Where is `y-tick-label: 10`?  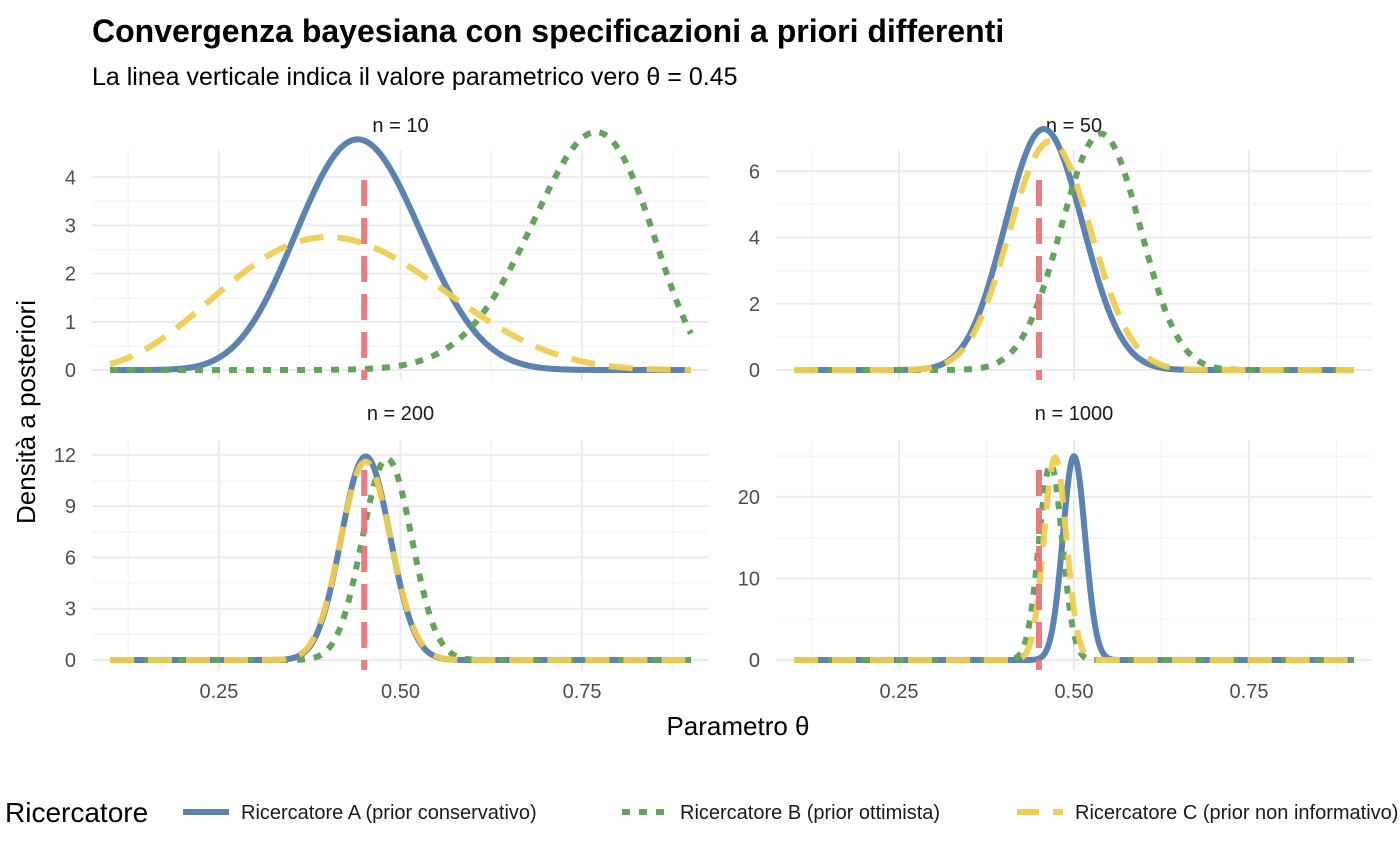 y-tick-label: 10 is located at coordinates (749, 579).